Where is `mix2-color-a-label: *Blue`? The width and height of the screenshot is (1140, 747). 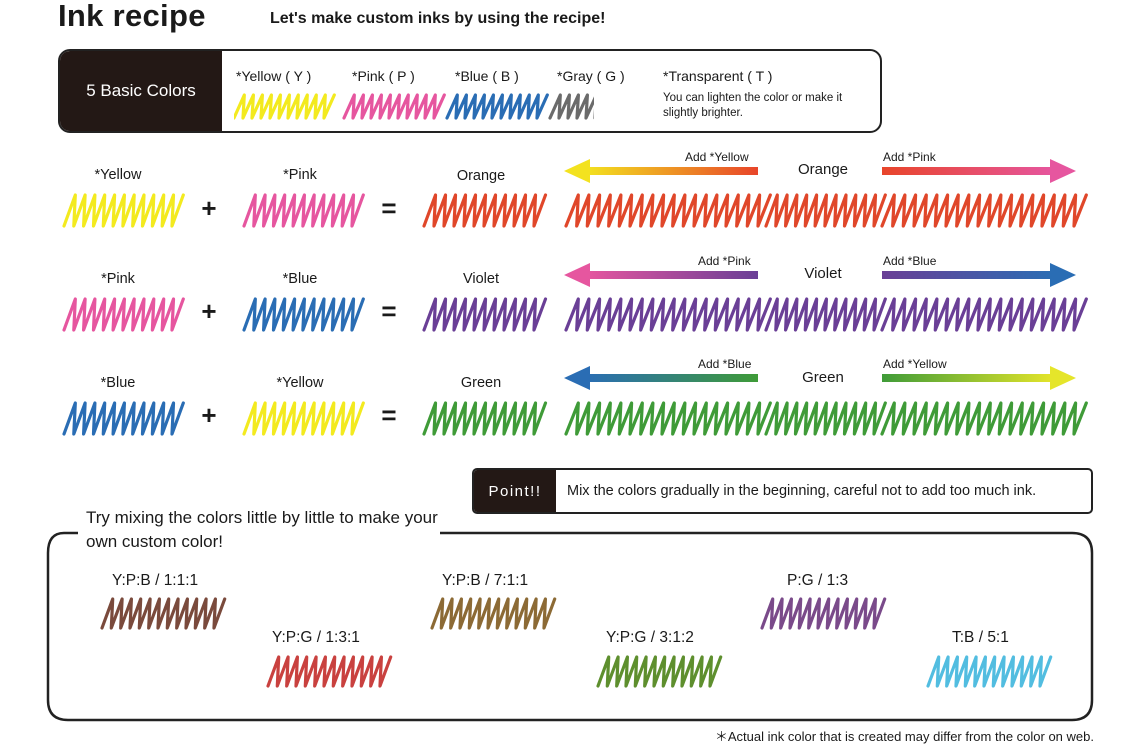 mix2-color-a-label: *Blue is located at coordinates (118, 383).